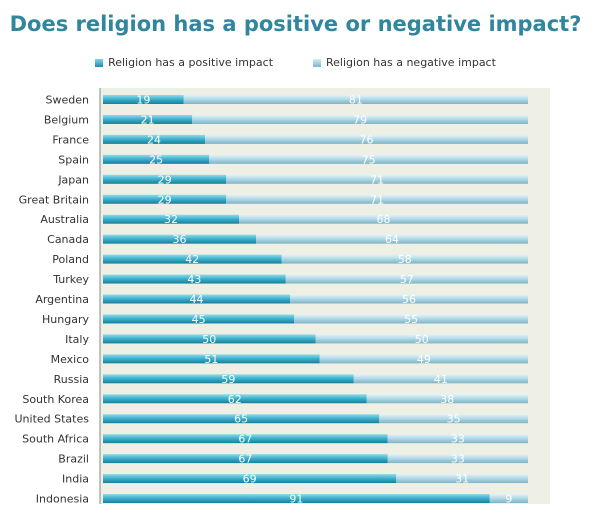 The width and height of the screenshot is (591, 507). Describe the element at coordinates (55, 399) in the screenshot. I see `category-label: South Korea` at that location.